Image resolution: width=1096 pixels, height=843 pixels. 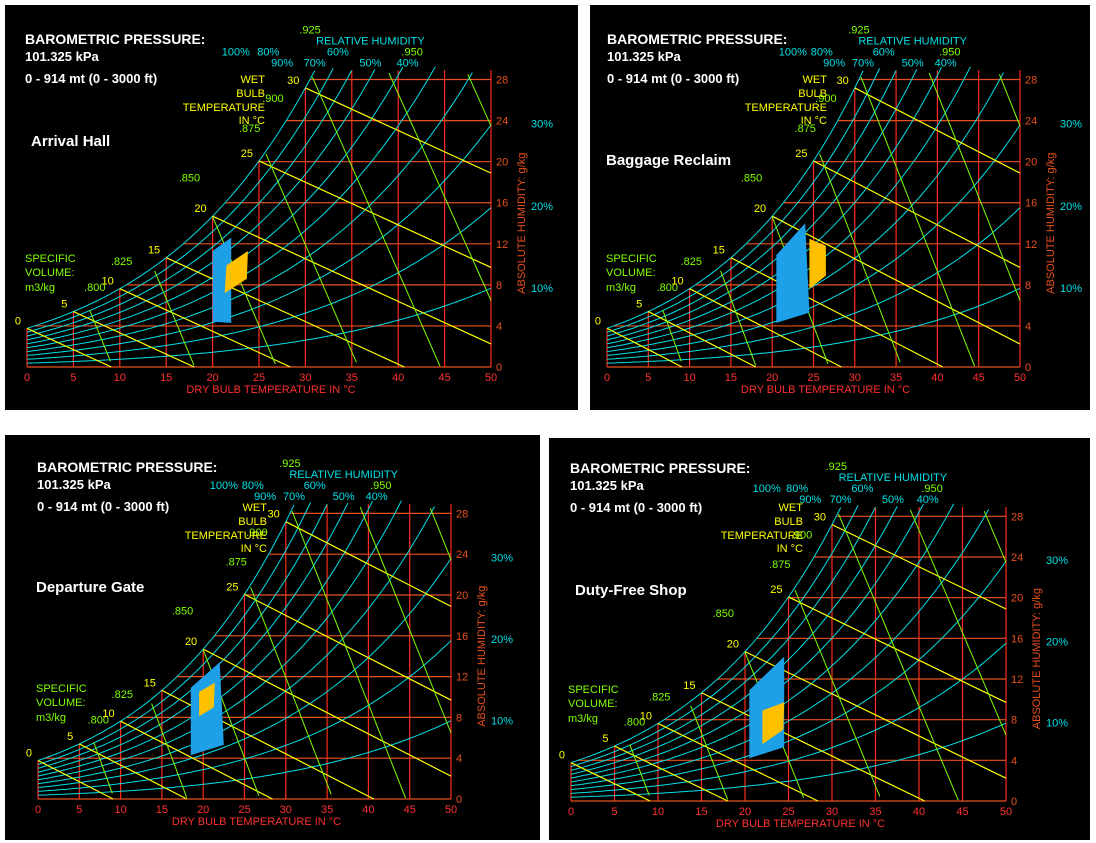 I want to click on specific-volume-tick: .925, so click(x=836, y=467).